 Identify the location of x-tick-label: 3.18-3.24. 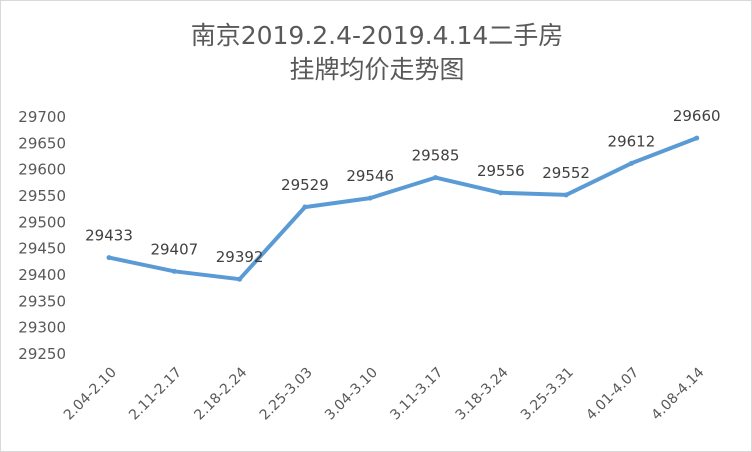
(482, 393).